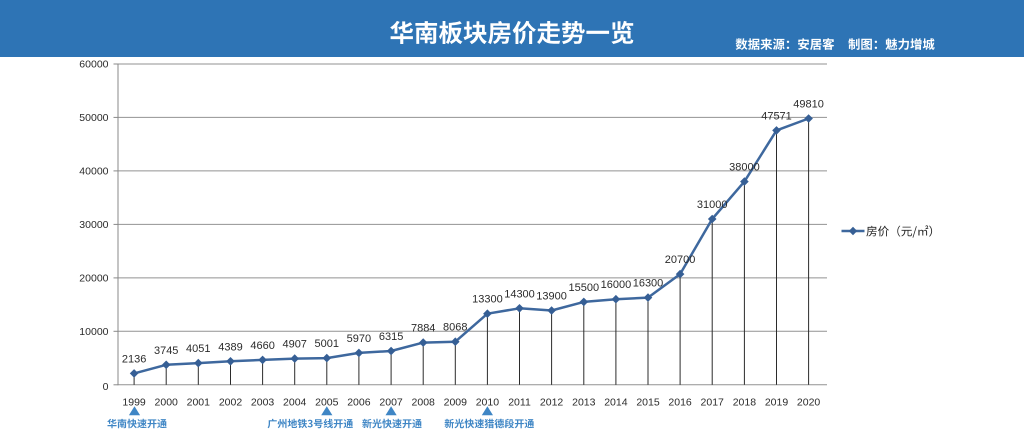 The height and width of the screenshot is (447, 1024). Describe the element at coordinates (93, 332) in the screenshot. I see `svg-text: 10000` at that location.